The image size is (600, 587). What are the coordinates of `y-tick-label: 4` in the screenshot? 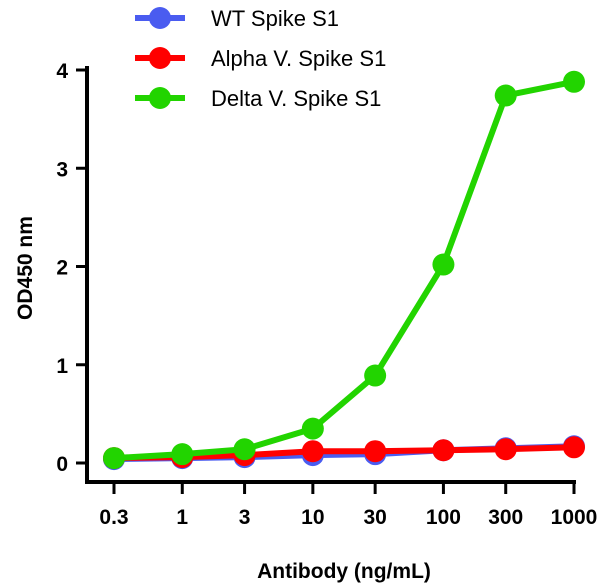 It's located at (62, 71).